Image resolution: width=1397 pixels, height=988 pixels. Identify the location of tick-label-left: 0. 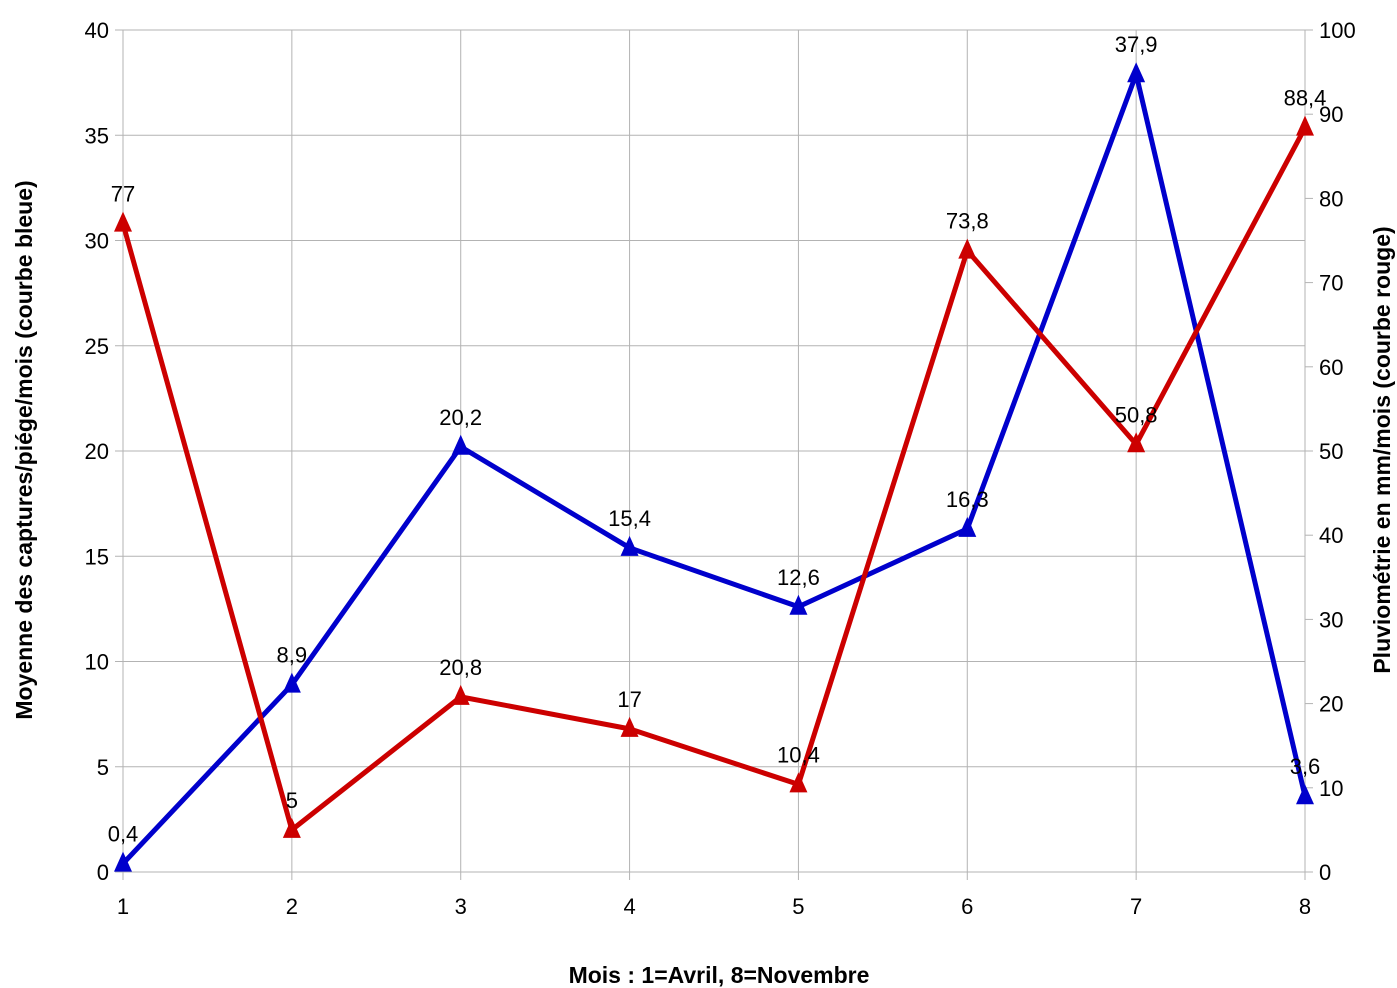
(103, 872).